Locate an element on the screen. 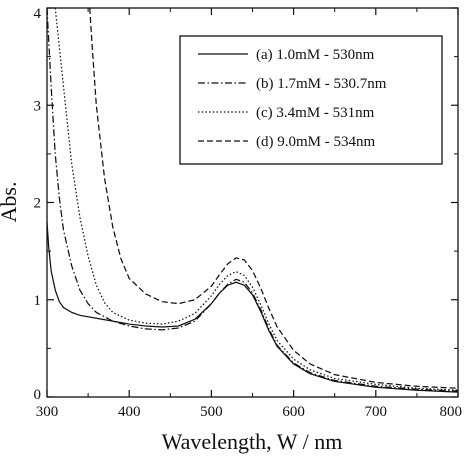  x-axis-title: Wavelength, W / nm is located at coordinates (252, 441).